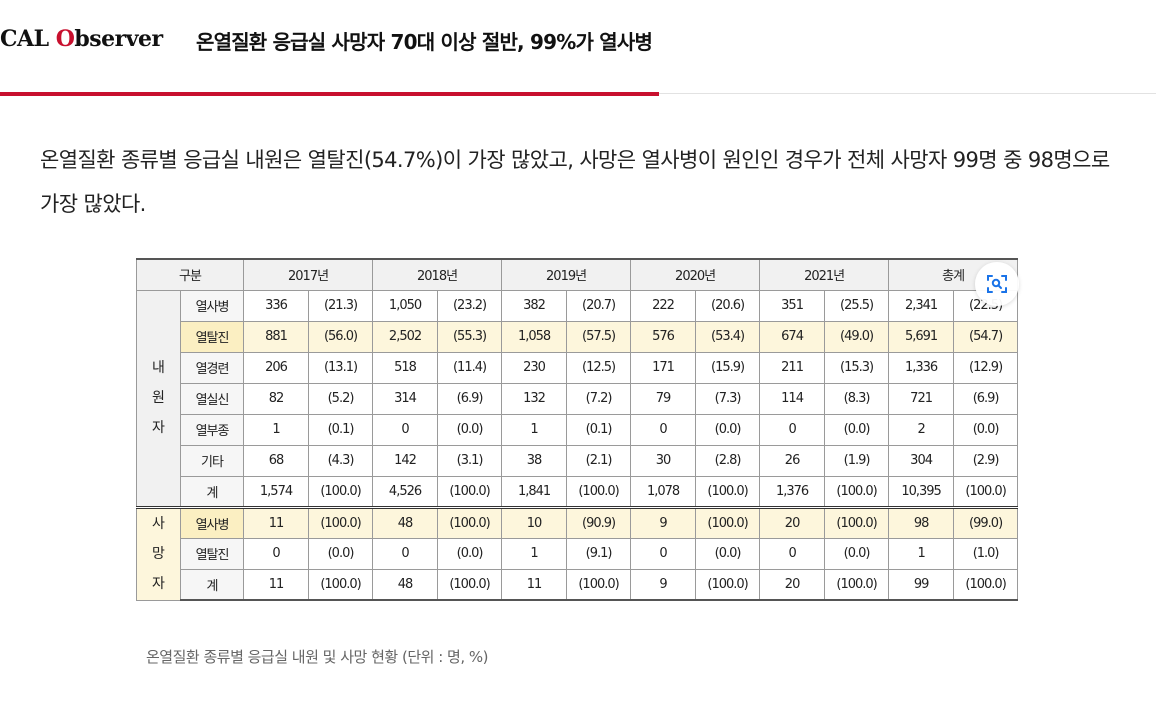  I want to click on header-year: 2018년, so click(437, 274).